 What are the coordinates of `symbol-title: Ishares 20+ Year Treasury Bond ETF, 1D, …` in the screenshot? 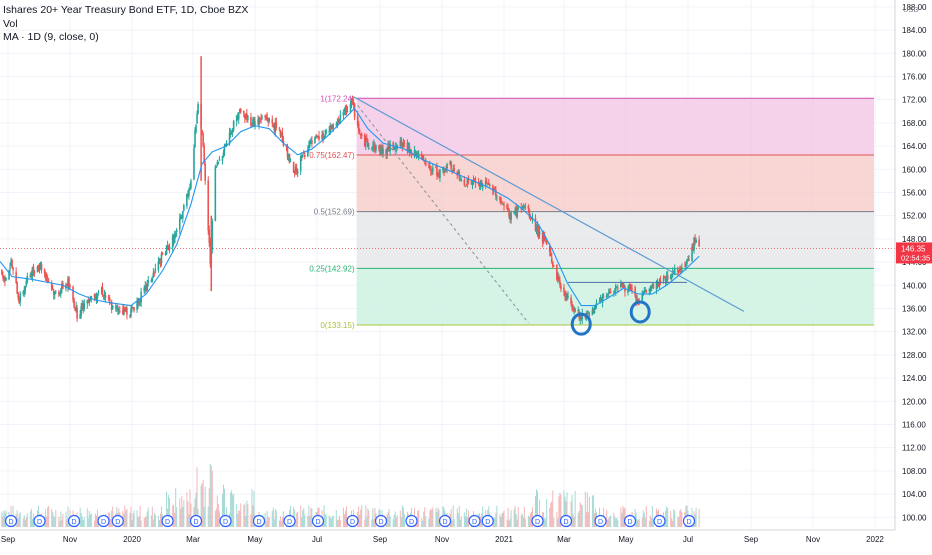 It's located at (126, 10).